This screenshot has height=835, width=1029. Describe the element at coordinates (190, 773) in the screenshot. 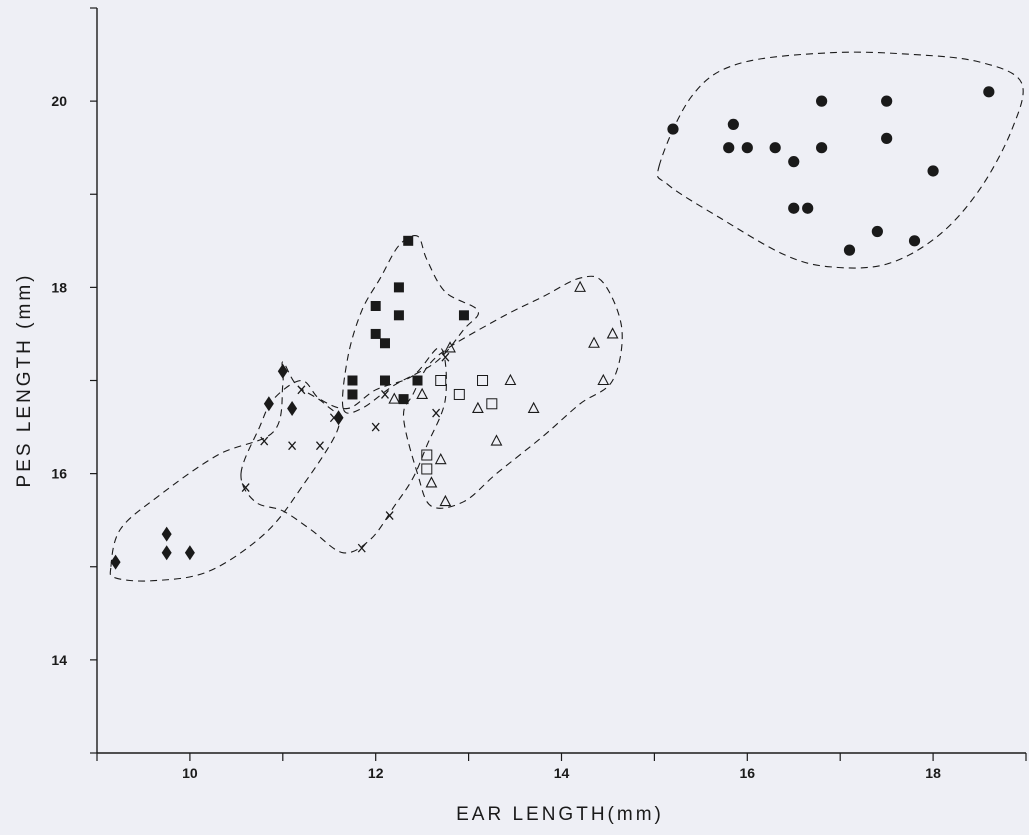

I see `x-tick-label: 10` at that location.